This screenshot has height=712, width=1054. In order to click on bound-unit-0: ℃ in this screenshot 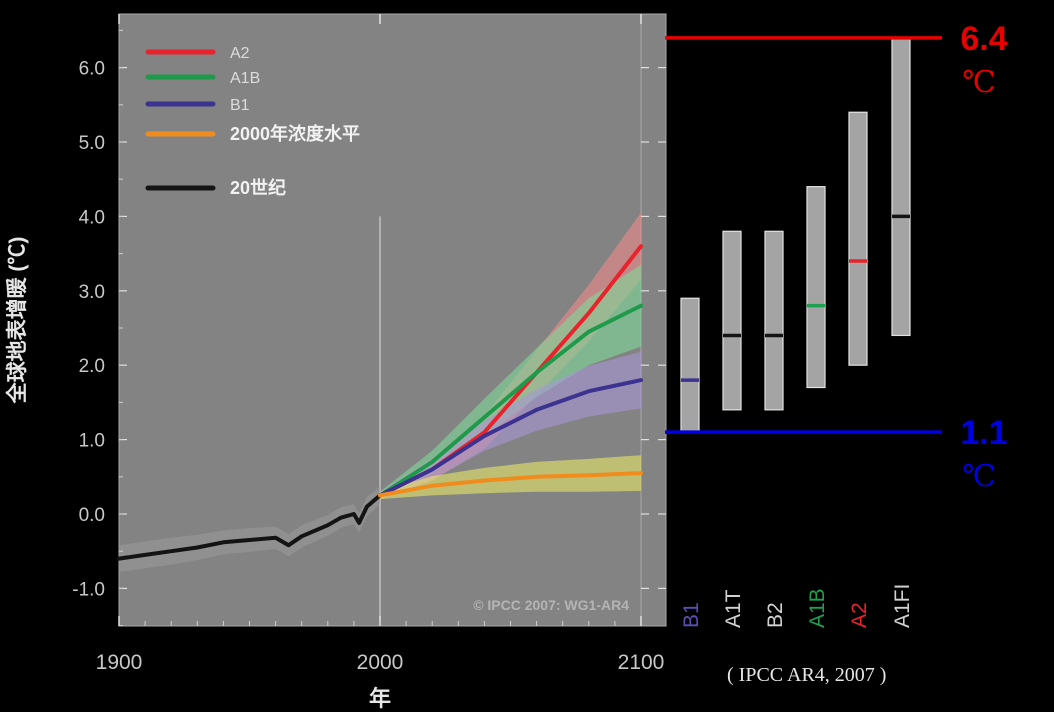, I will do `click(979, 82)`.